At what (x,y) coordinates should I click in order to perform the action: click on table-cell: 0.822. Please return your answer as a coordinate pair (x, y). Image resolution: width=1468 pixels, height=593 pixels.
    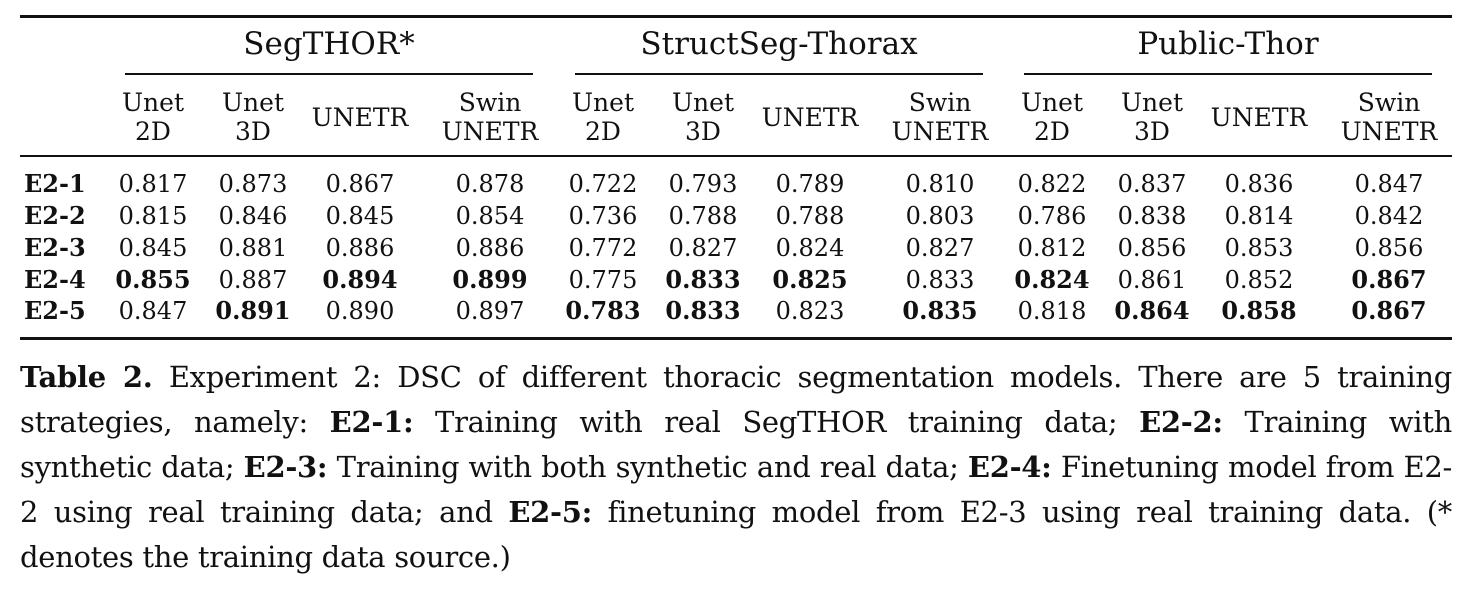
    Looking at the image, I should click on (1052, 184).